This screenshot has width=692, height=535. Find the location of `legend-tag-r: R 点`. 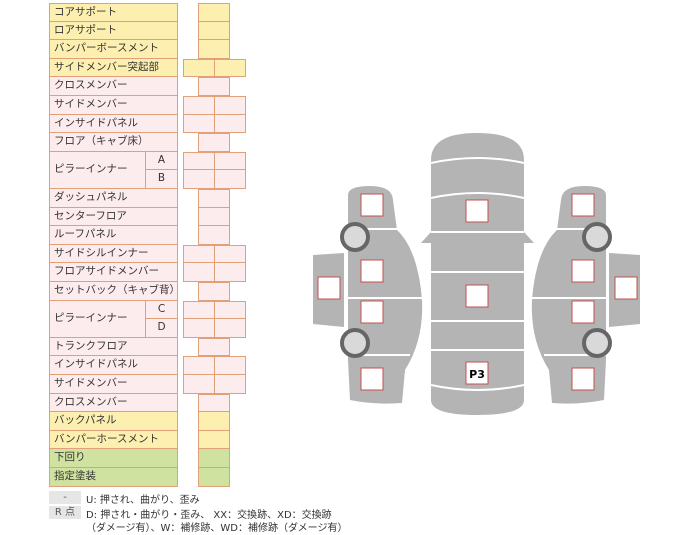

legend-tag-r: R 点 is located at coordinates (65, 512).